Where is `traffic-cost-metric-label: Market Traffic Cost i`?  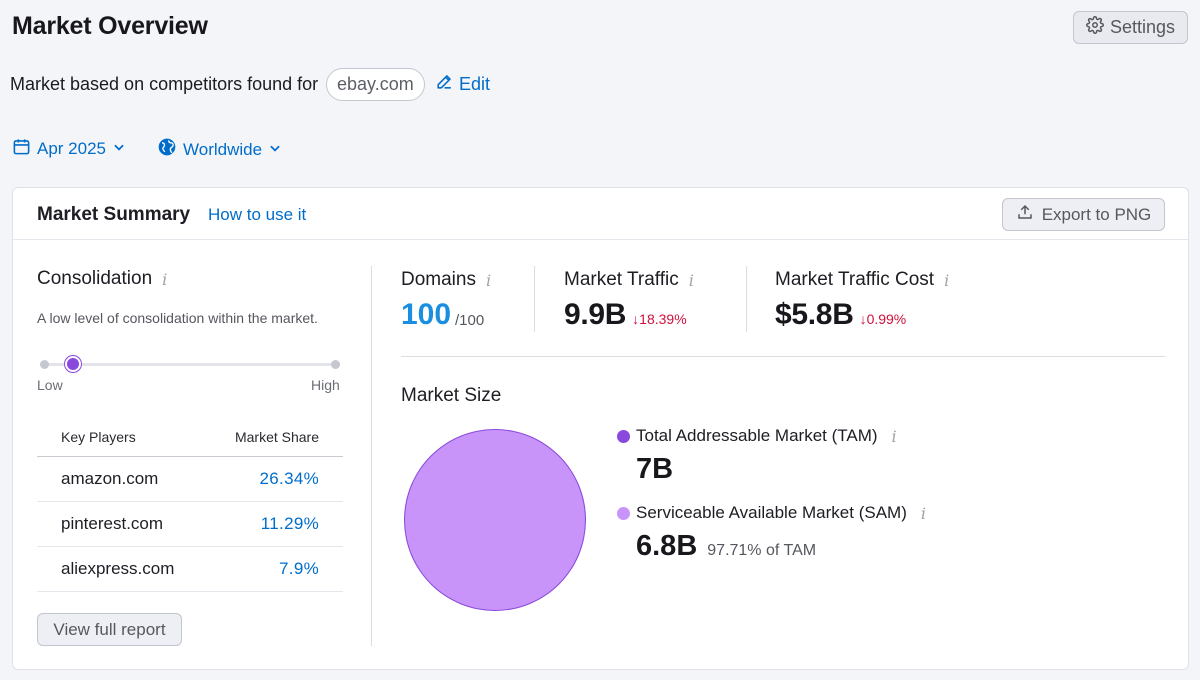 traffic-cost-metric-label: Market Traffic Cost i is located at coordinates (862, 280).